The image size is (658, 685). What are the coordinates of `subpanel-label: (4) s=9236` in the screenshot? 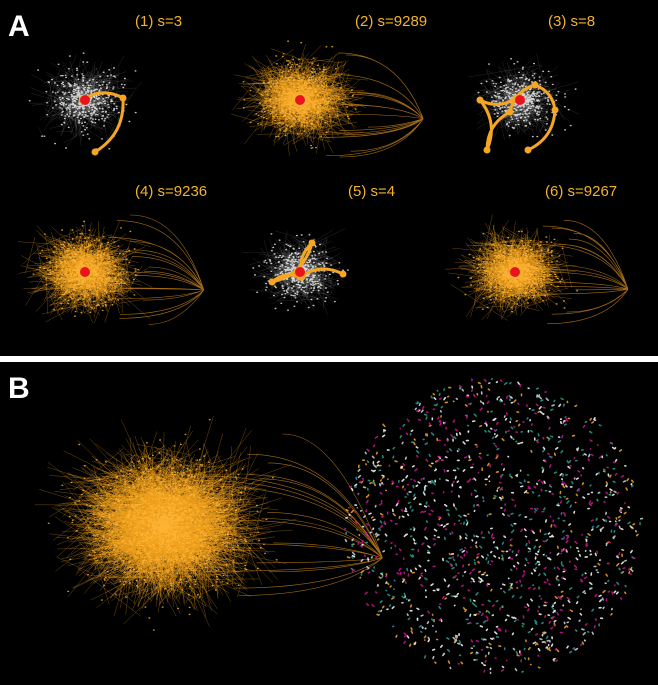 It's located at (171, 191).